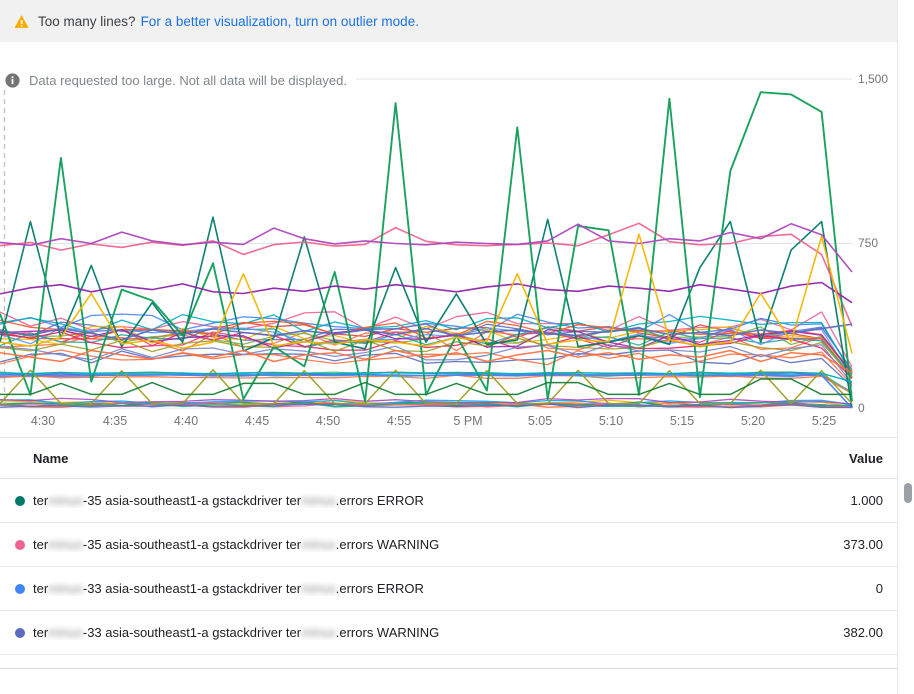  Describe the element at coordinates (21, 21) in the screenshot. I see `warning-icon` at that location.